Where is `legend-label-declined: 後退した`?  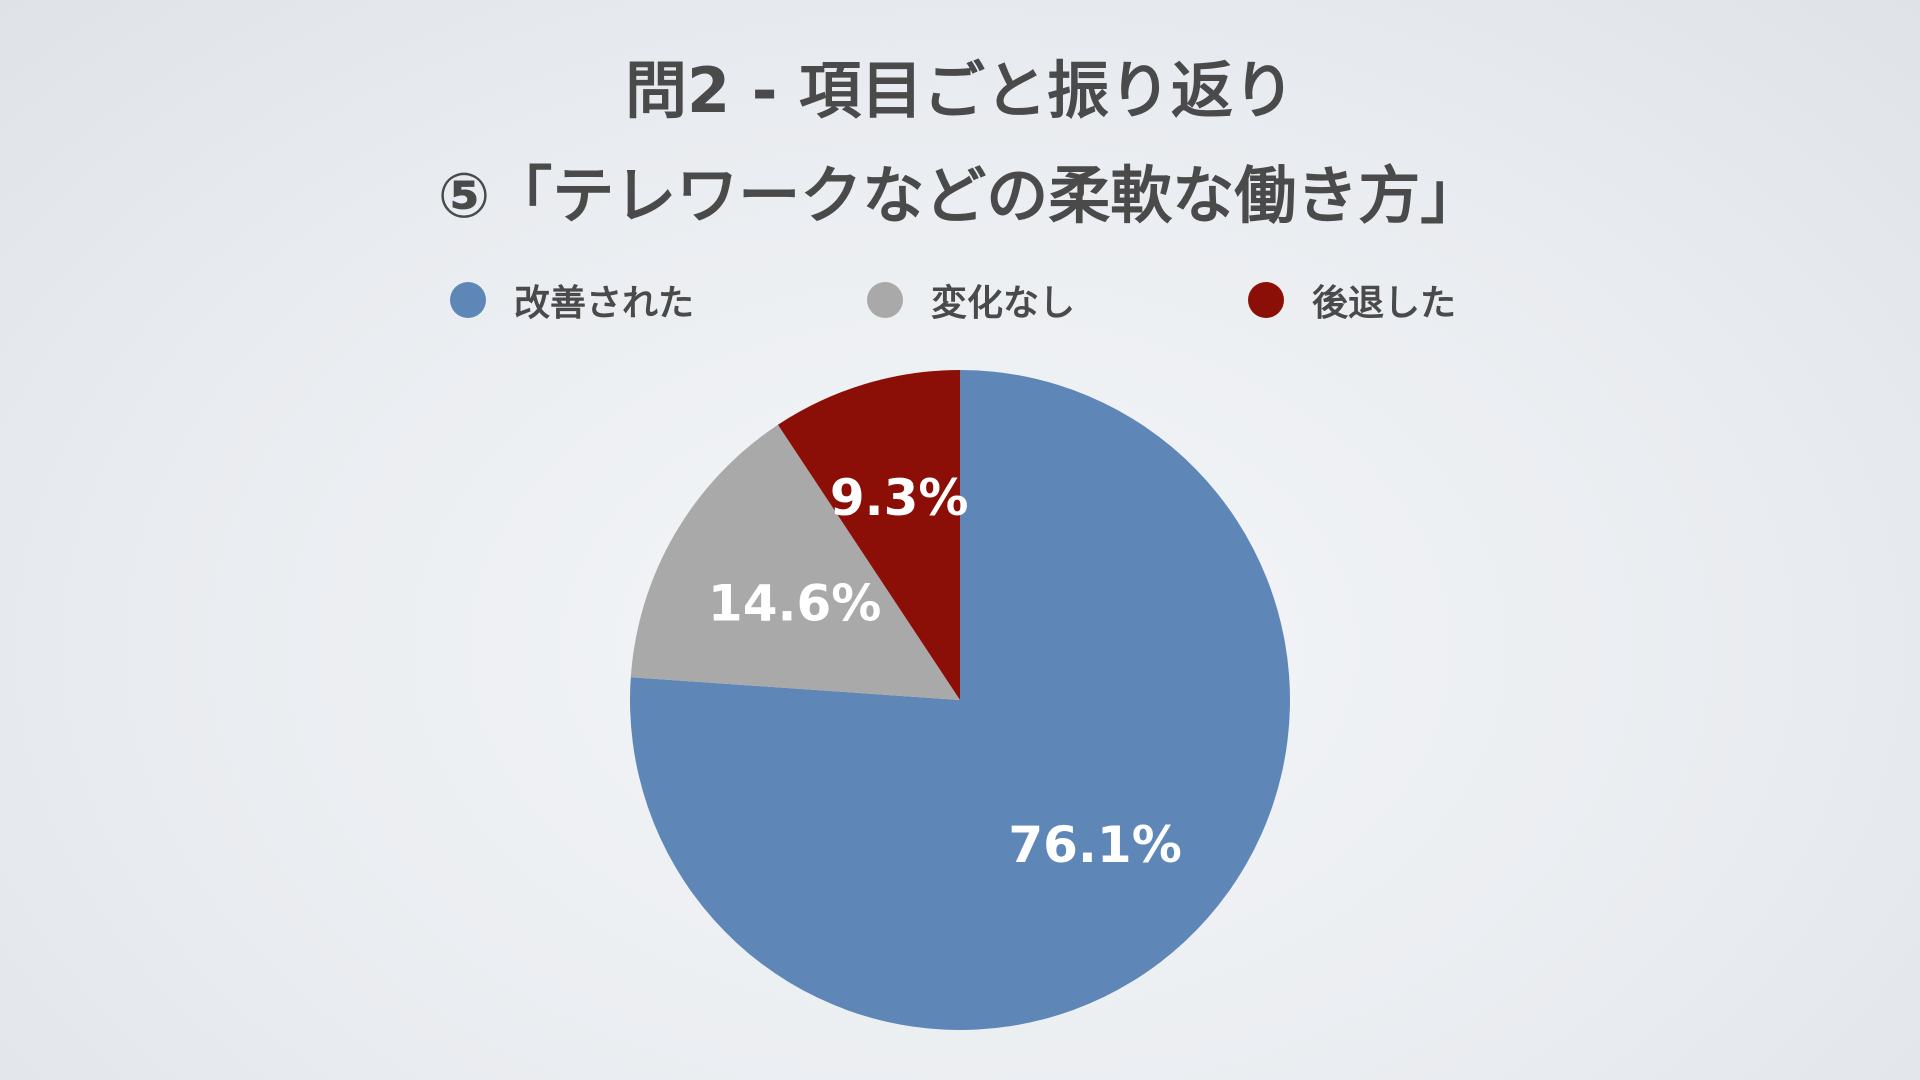
legend-label-declined: 後退した is located at coordinates (1384, 303).